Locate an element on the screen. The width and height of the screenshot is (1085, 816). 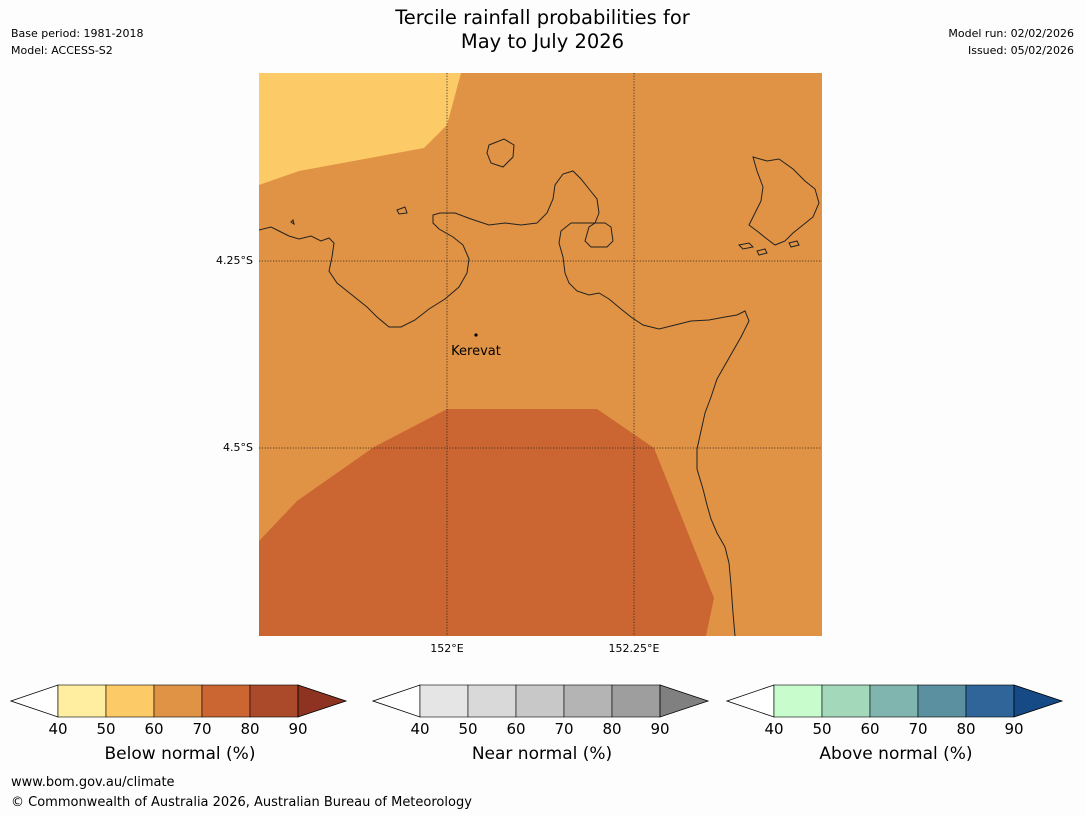
near-normal-colorbar: 40 50 60 70 80 90 Near normal (%) is located at coordinates (541, 724).